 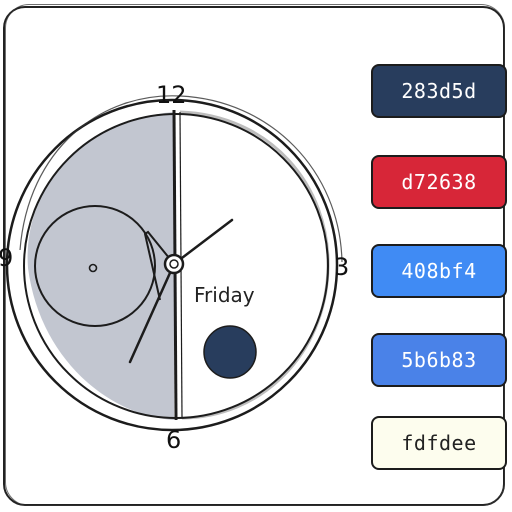 I want to click on clock-pivot-inner, so click(x=174, y=264).